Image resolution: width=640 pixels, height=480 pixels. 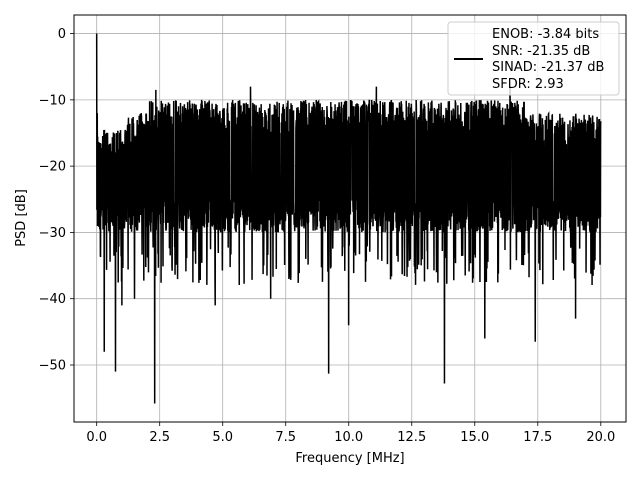 I want to click on legend-box, so click(x=533, y=58).